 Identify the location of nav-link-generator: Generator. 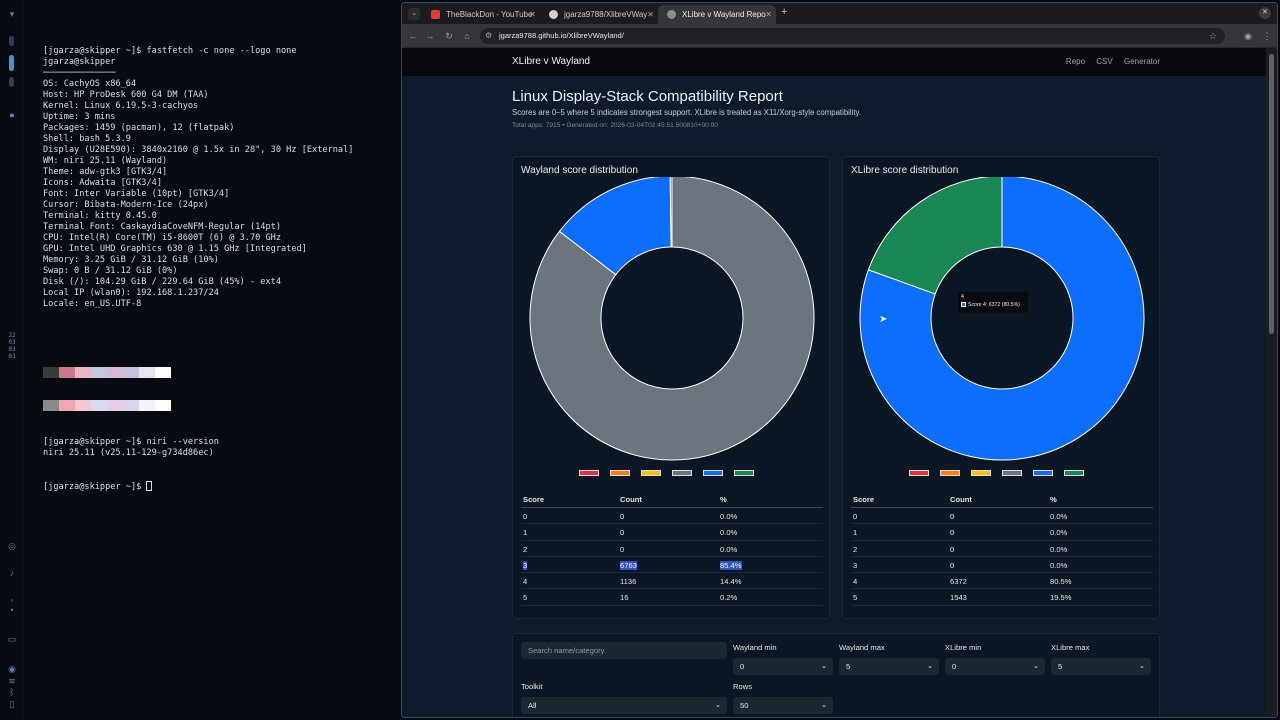
(1141, 61).